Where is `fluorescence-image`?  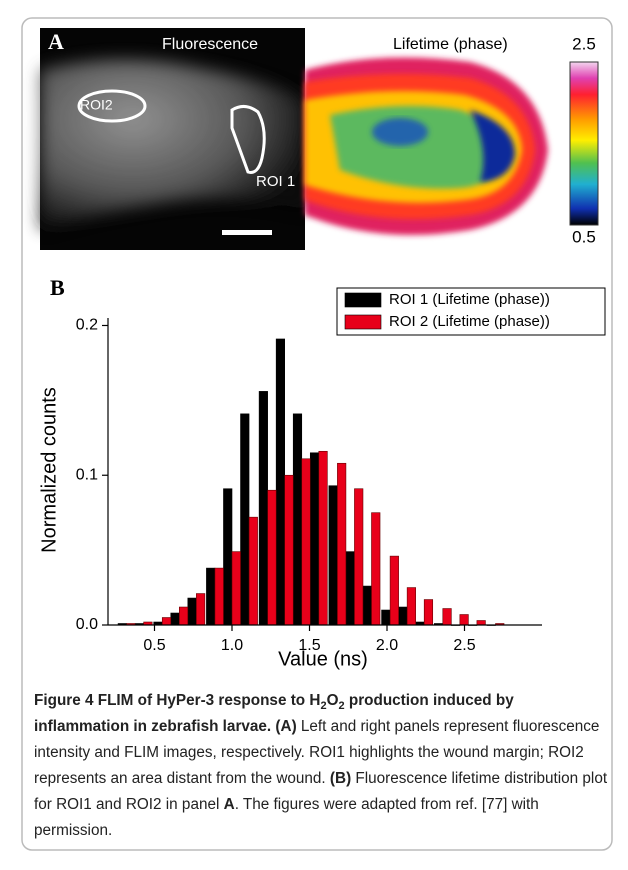 fluorescence-image is located at coordinates (172, 139).